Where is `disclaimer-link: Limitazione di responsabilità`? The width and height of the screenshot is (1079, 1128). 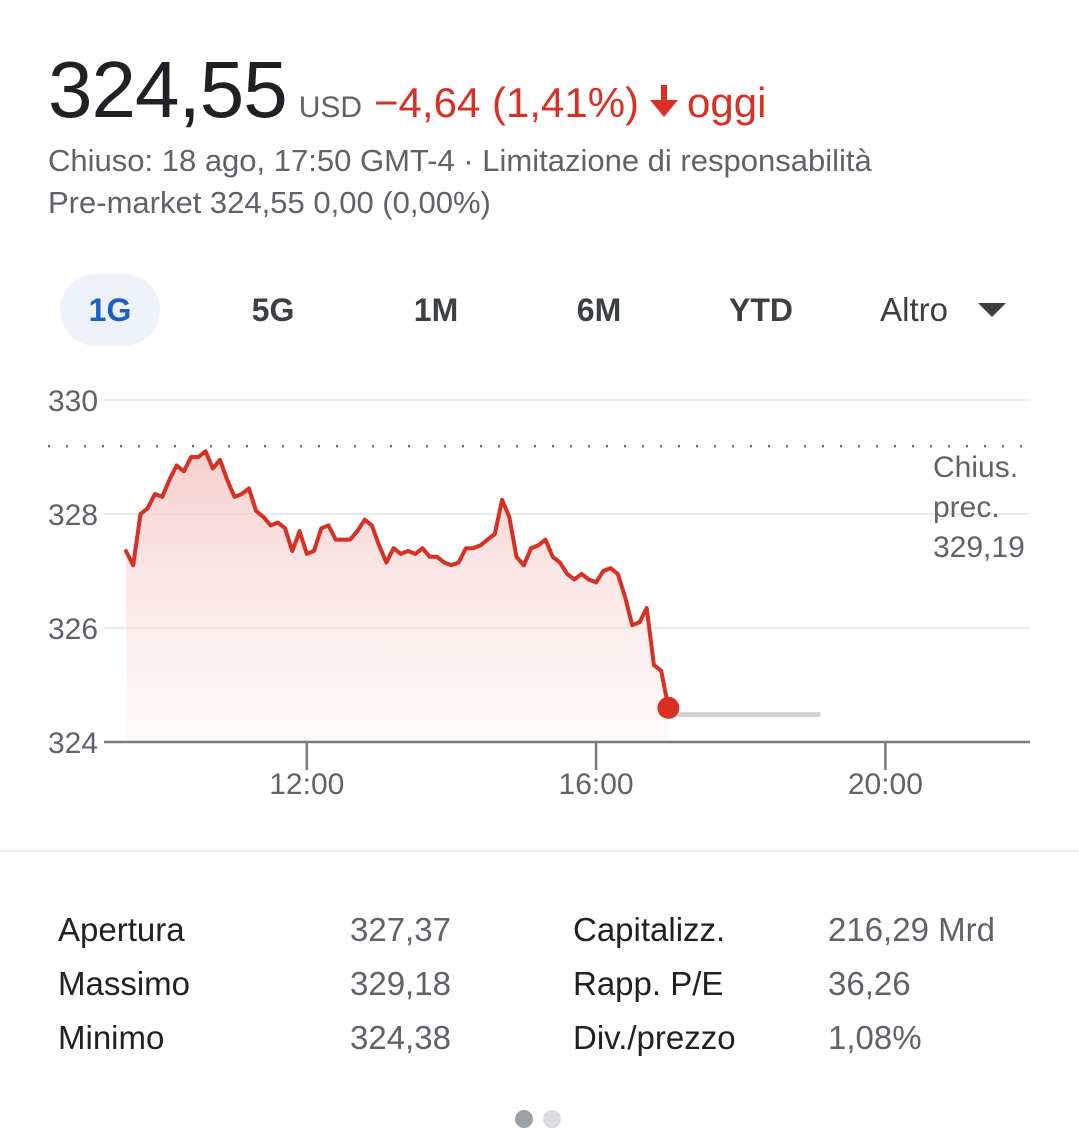
disclaimer-link: Limitazione di responsabilità is located at coordinates (677, 160).